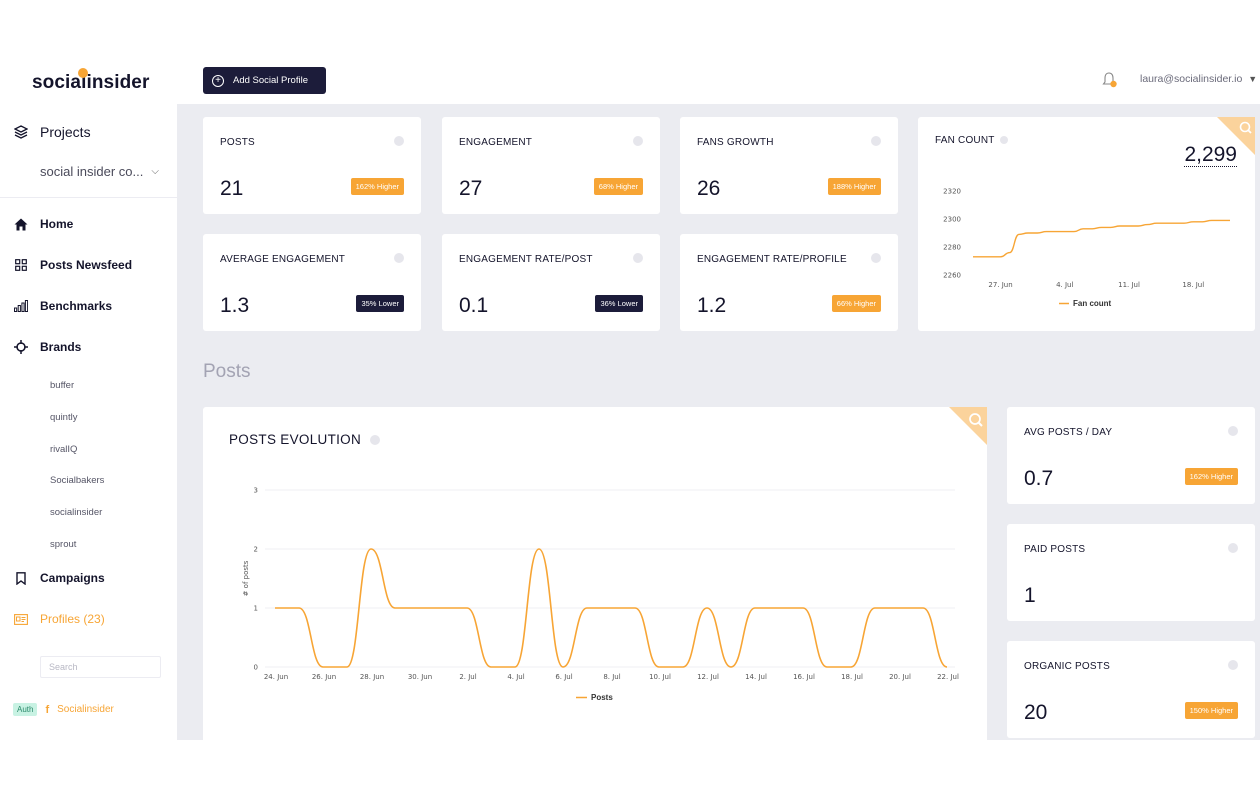 The image size is (1260, 800). I want to click on nav-campaigns: Campaigns, so click(59, 578).